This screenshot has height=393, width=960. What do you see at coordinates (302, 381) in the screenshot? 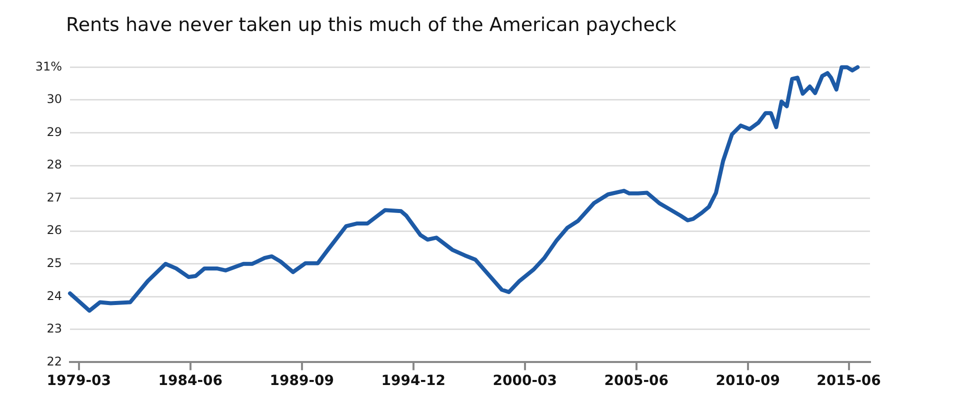
I see `x-tick-label: 1989-09` at bounding box center [302, 381].